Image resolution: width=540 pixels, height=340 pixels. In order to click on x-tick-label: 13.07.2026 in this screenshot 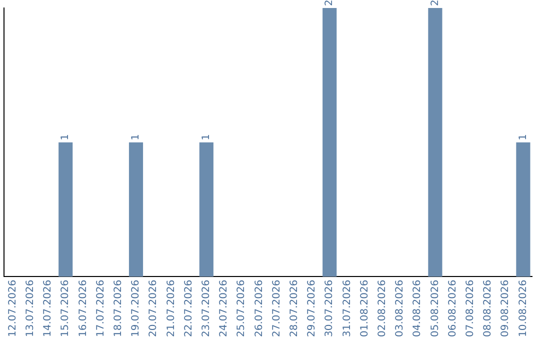, I will do `click(30, 309)`.